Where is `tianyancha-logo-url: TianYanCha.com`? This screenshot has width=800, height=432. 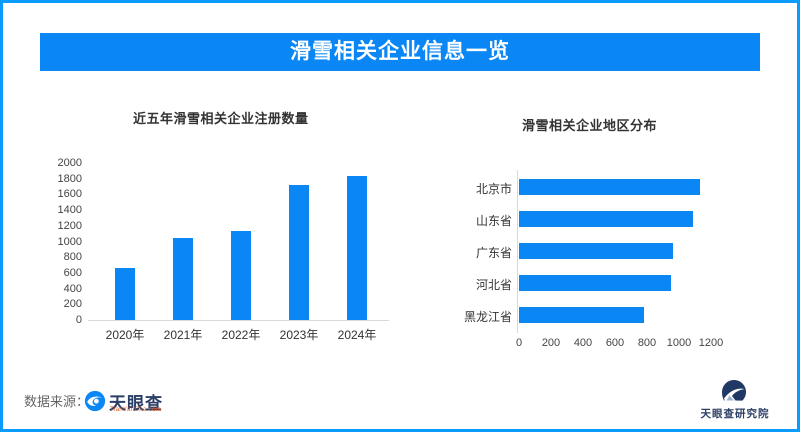 tianyancha-logo-url: TianYanCha.com is located at coordinates (136, 410).